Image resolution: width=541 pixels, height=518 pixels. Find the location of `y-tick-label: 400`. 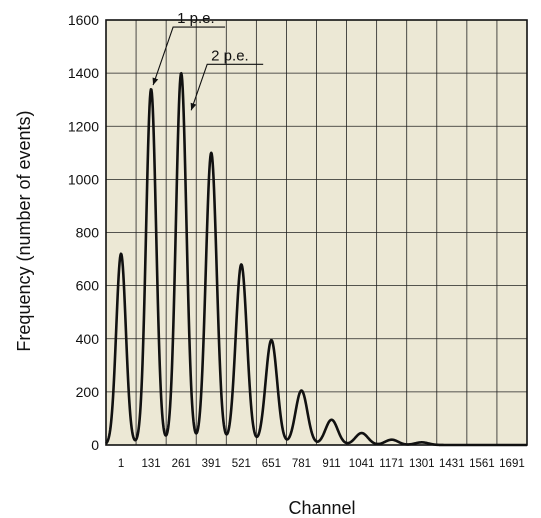

y-tick-label: 400 is located at coordinates (88, 339).